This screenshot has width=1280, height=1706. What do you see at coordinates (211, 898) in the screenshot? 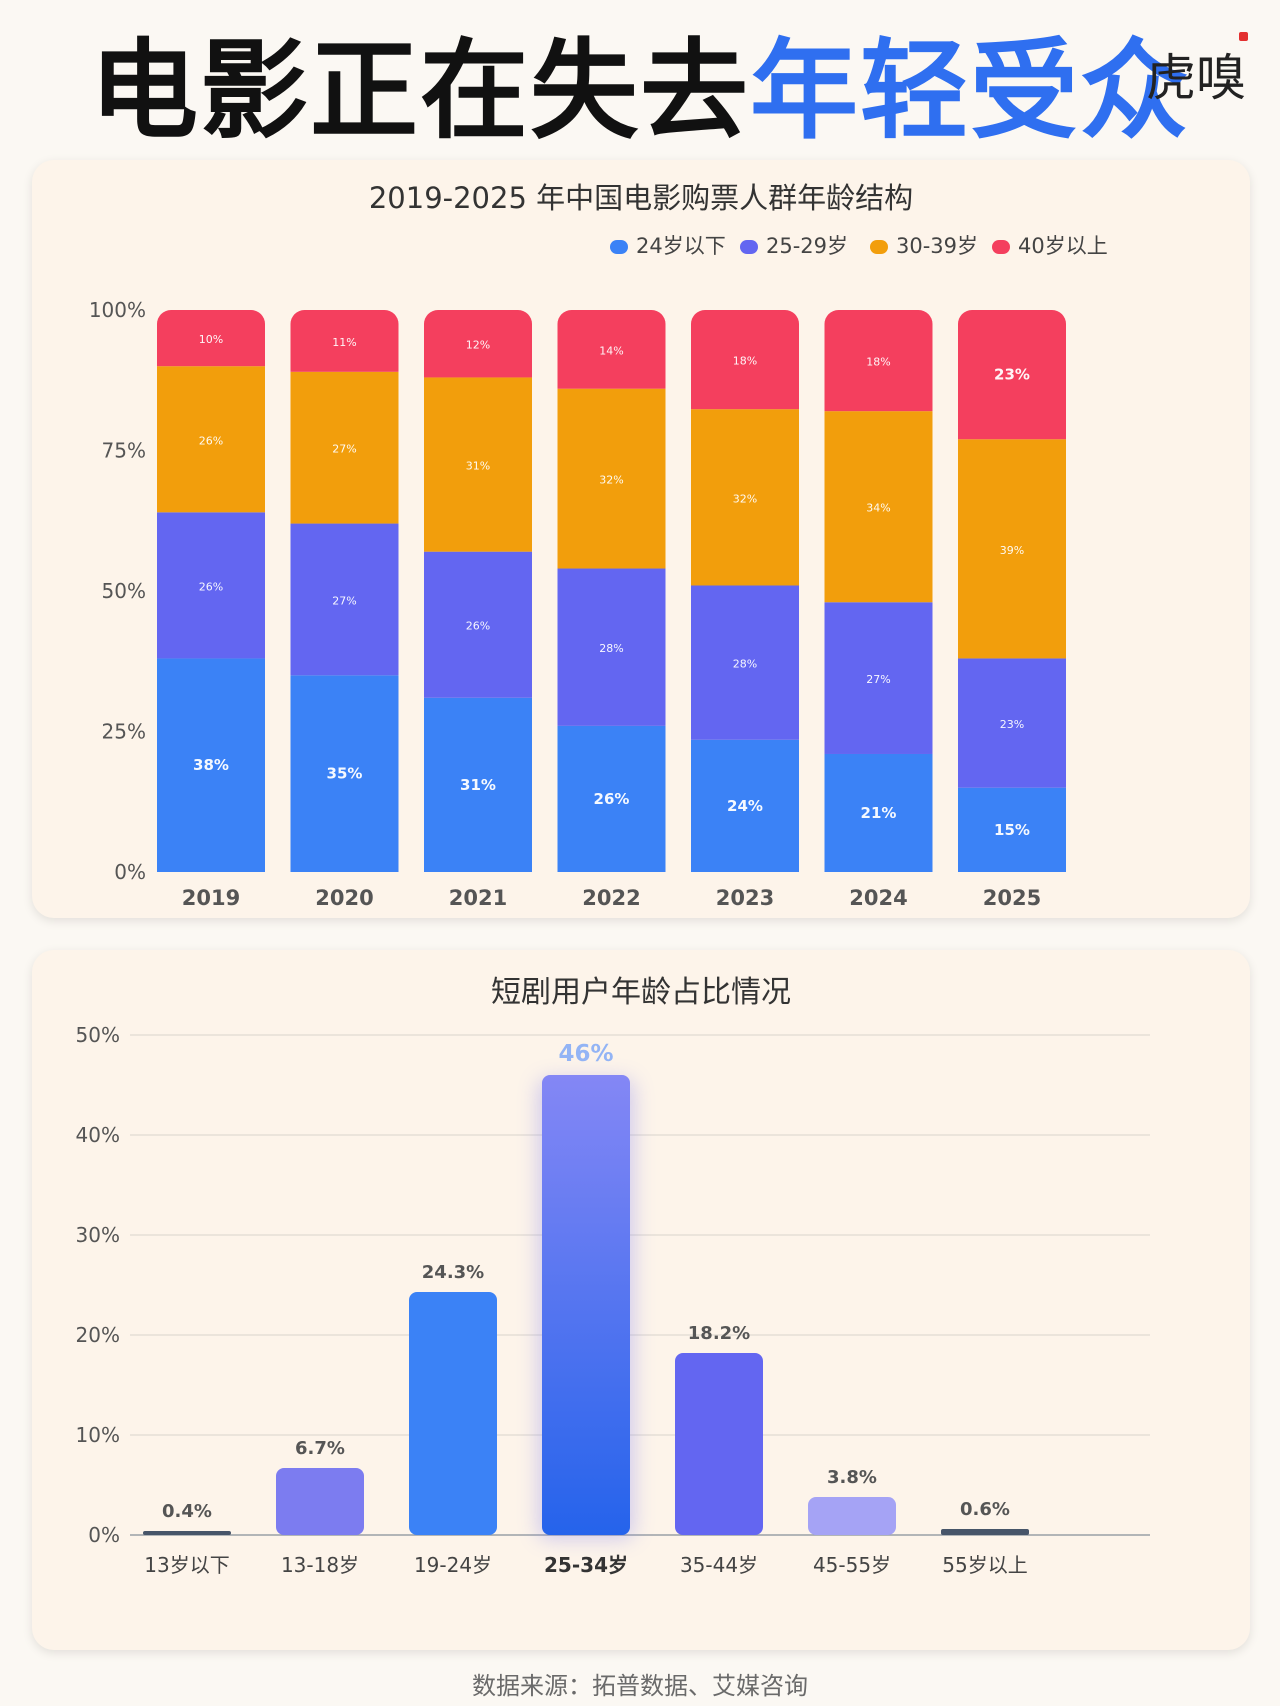
I see `x-tick-label: 2019` at bounding box center [211, 898].